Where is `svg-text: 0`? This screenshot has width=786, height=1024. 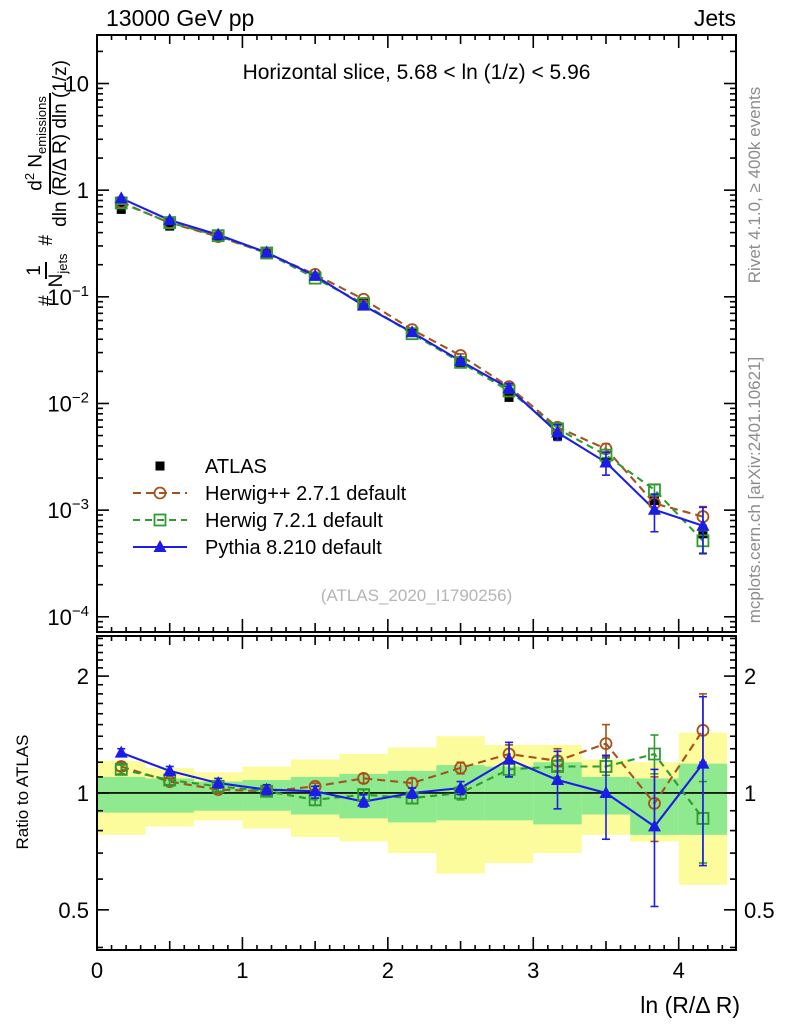
svg-text: 0 is located at coordinates (97, 970).